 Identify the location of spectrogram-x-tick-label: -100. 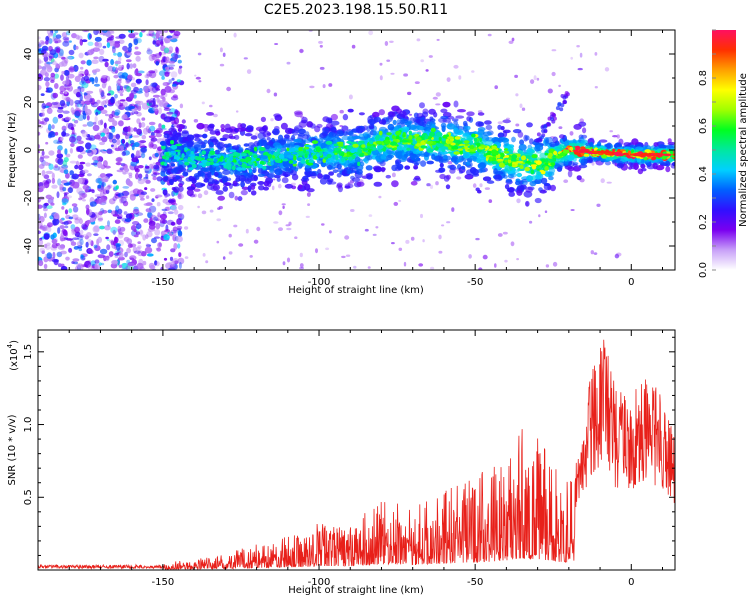
(319, 282).